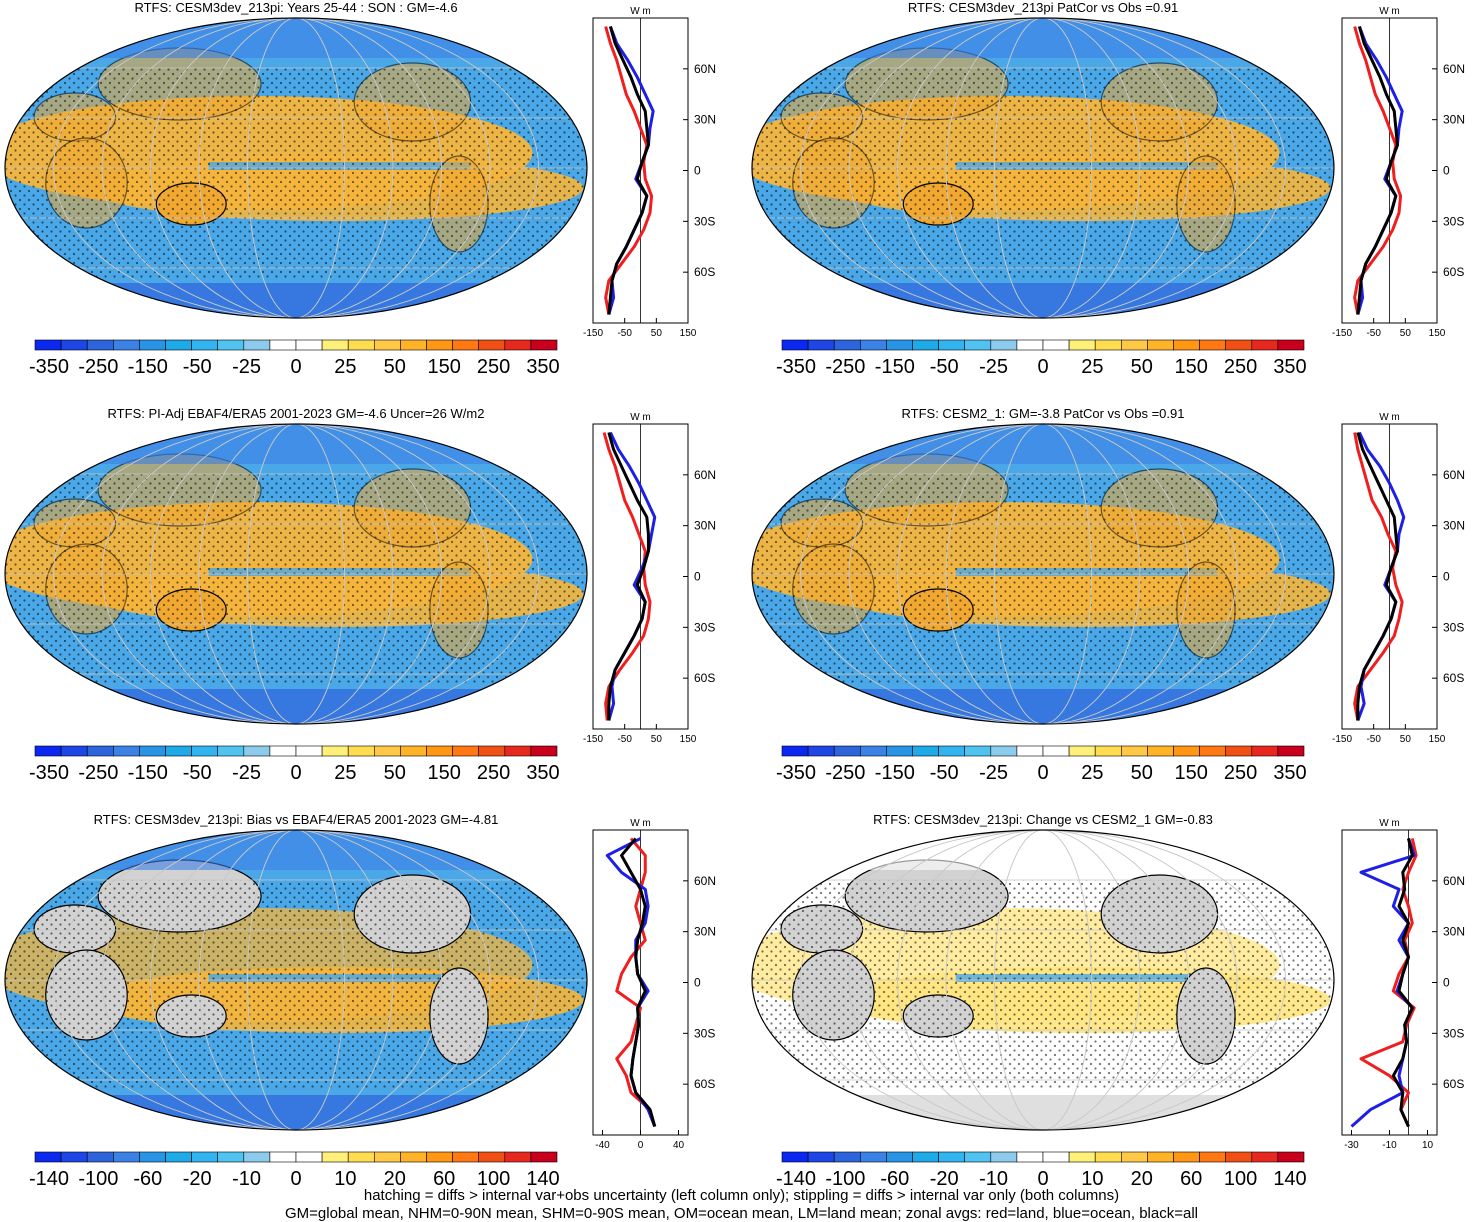 The width and height of the screenshot is (1483, 1222). Describe the element at coordinates (641, 1145) in the screenshot. I see `x-tick-label: 0` at that location.